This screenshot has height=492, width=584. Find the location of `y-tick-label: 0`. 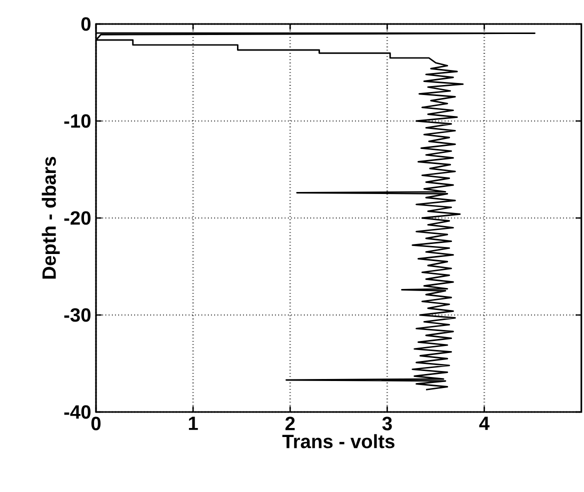

y-tick-label: 0 is located at coordinates (86, 24).